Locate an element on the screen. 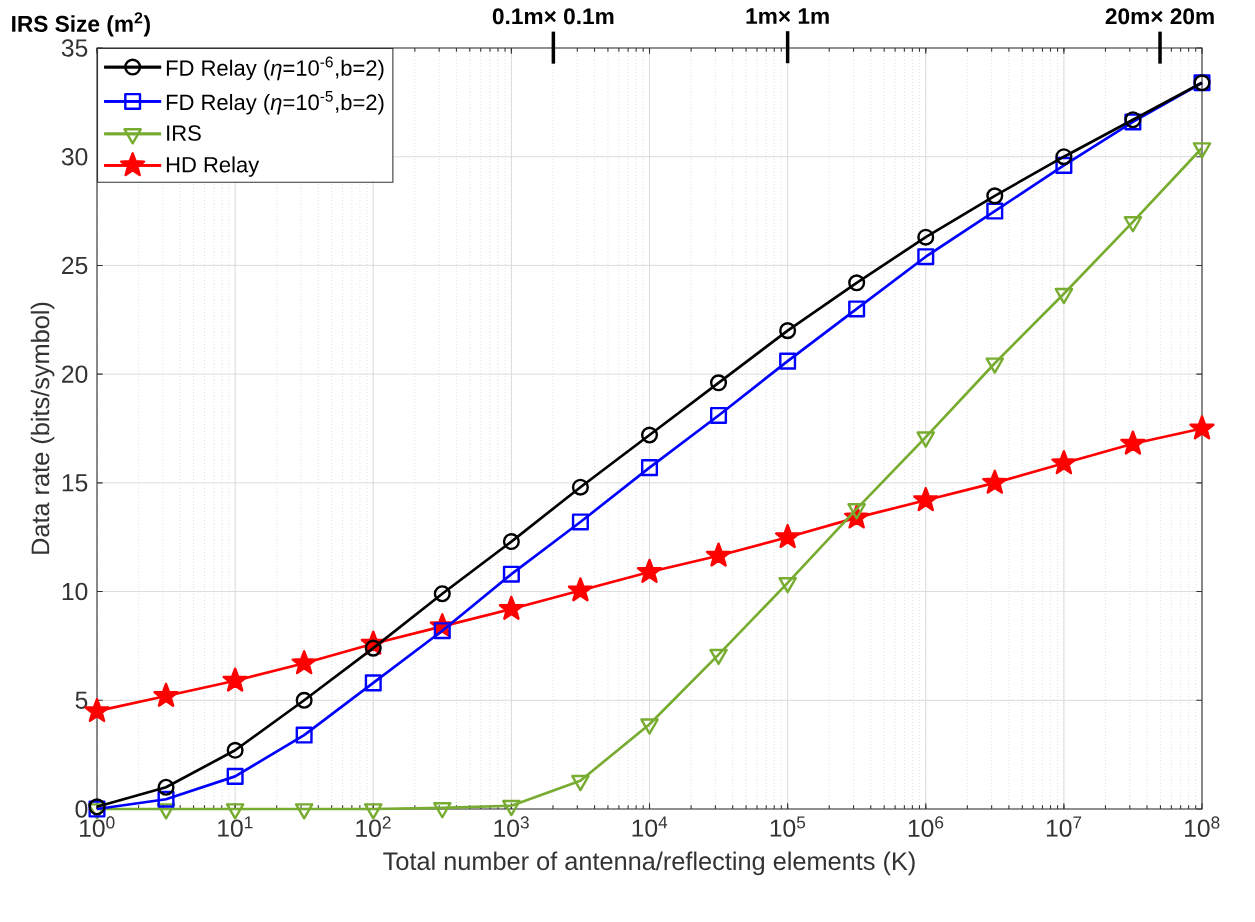  x-tick-label: 10$^{2}$ is located at coordinates (373, 827).